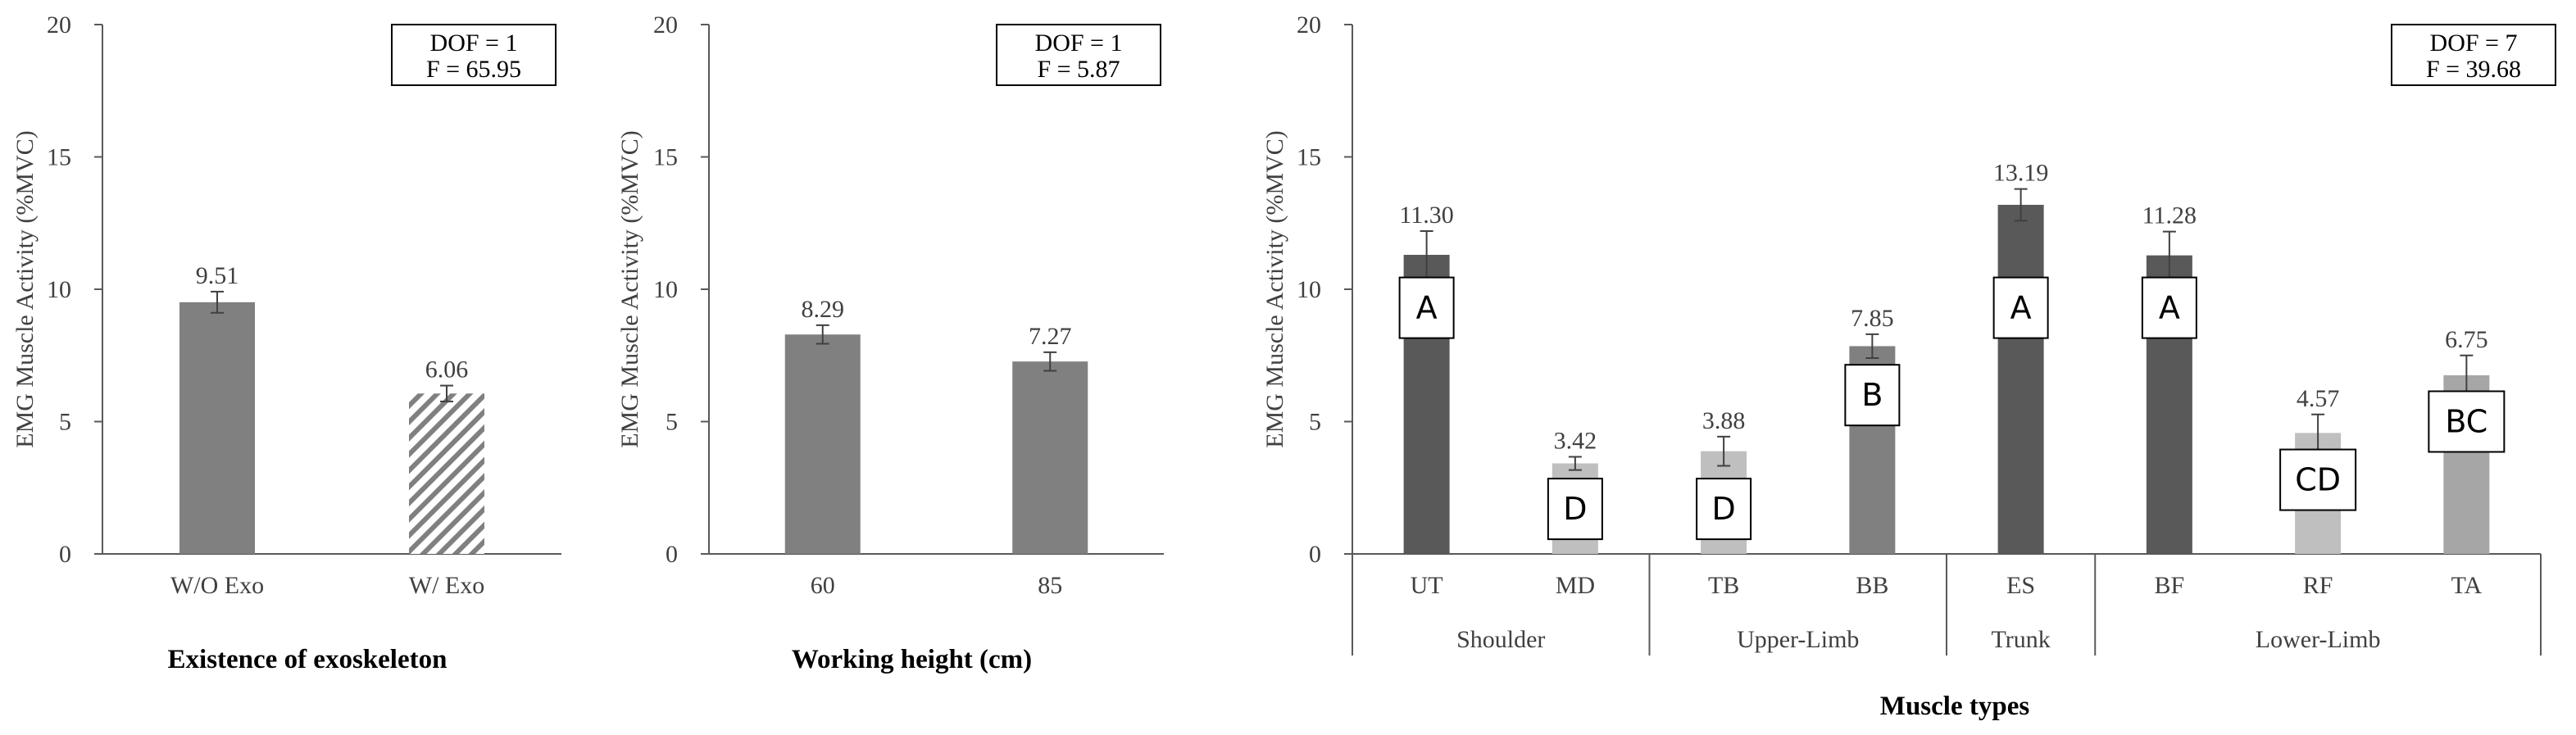 The width and height of the screenshot is (2576, 735). Describe the element at coordinates (308, 659) in the screenshot. I see `x-axis-label: Existence of exoskeleton` at that location.